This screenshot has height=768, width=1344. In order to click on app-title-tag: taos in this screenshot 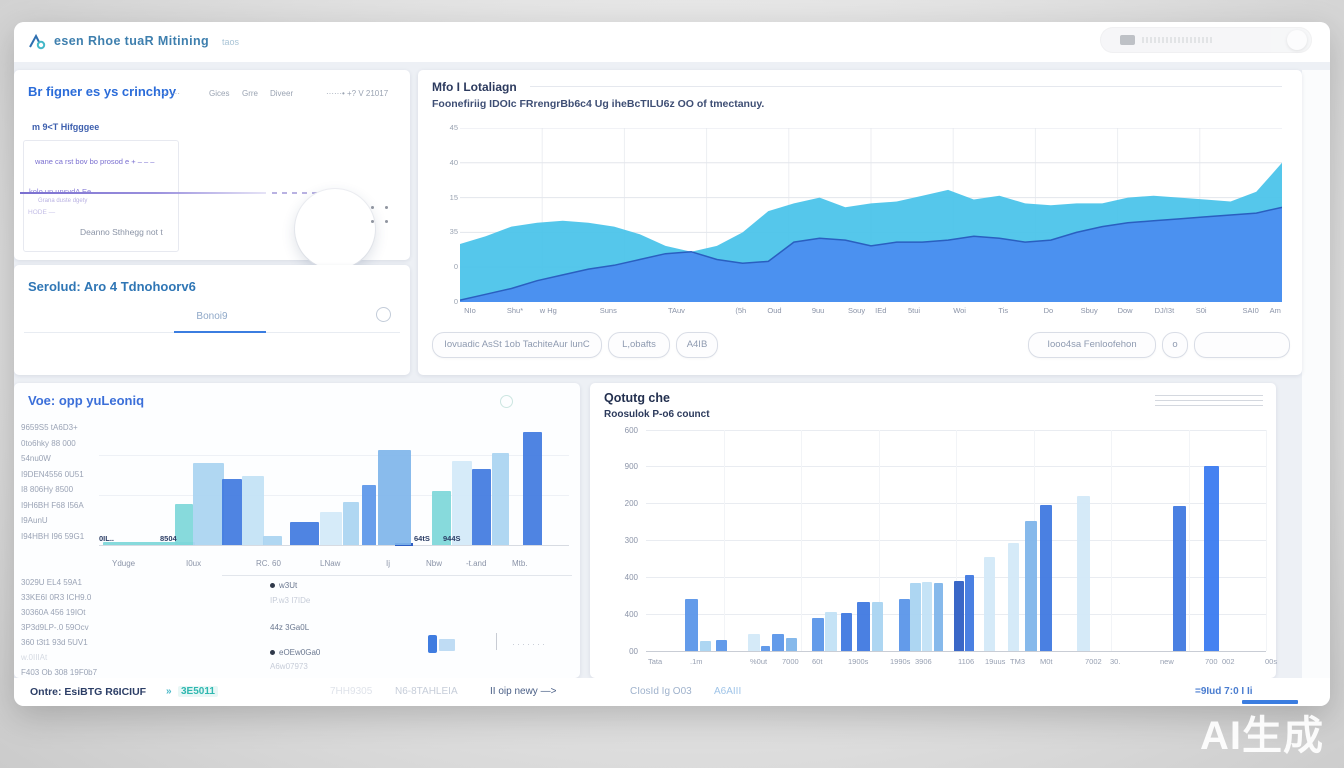, I will do `click(231, 42)`.